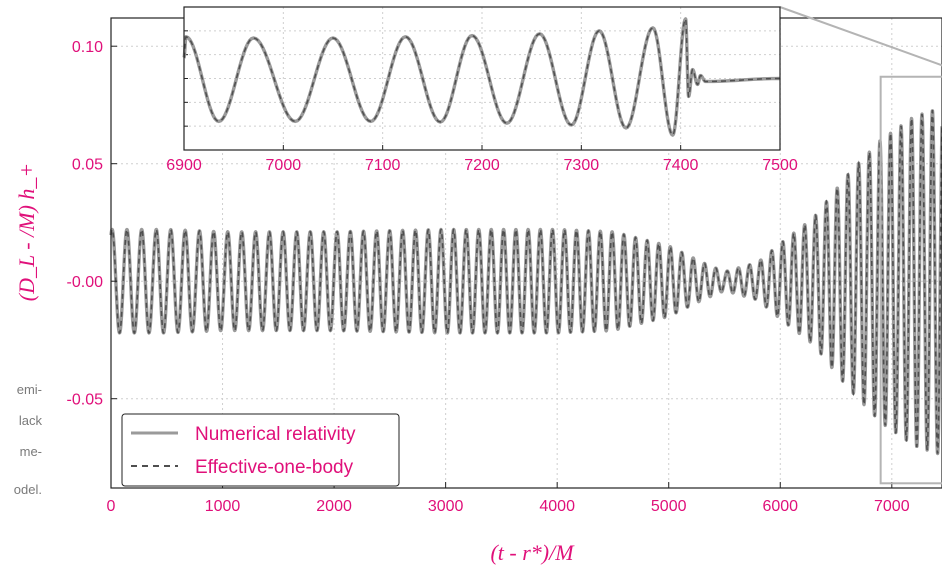  What do you see at coordinates (92, 224) in the screenshot?
I see `main-y-ticks: 0.10 0.05 -0.00 -0.05` at bounding box center [92, 224].